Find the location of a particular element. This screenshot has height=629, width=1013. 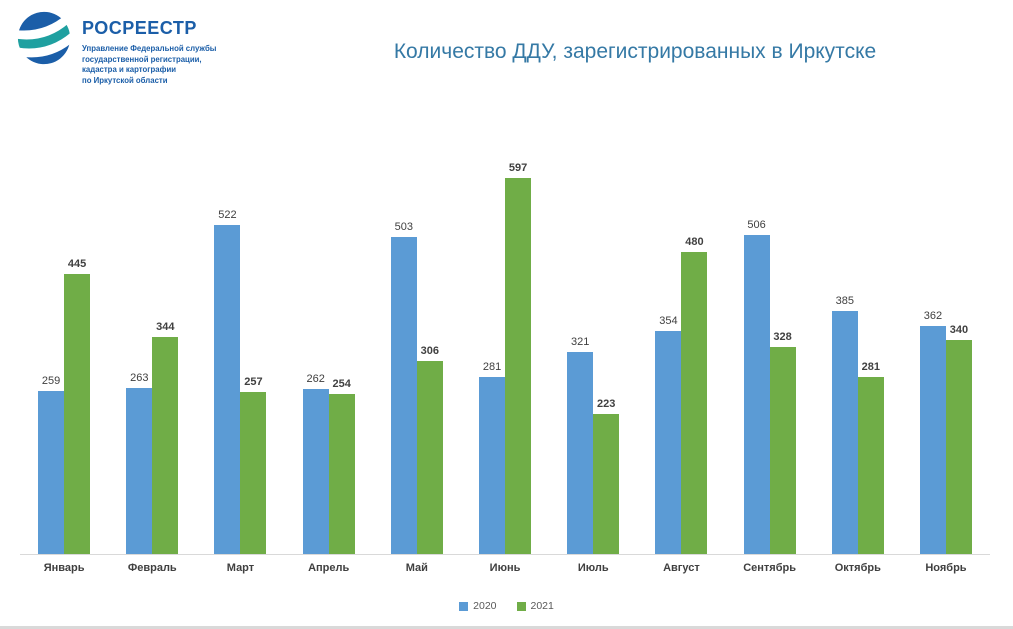

value-label-2021: 480 is located at coordinates (694, 241).